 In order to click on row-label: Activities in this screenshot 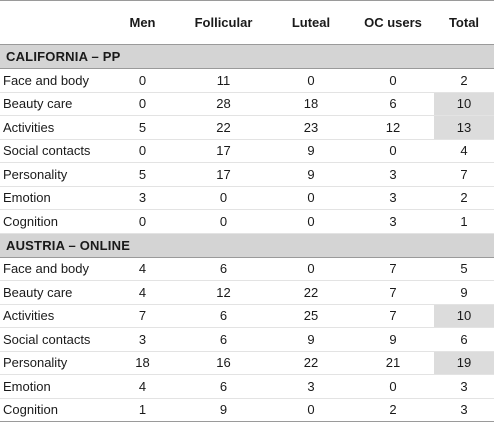, I will do `click(54, 127)`.